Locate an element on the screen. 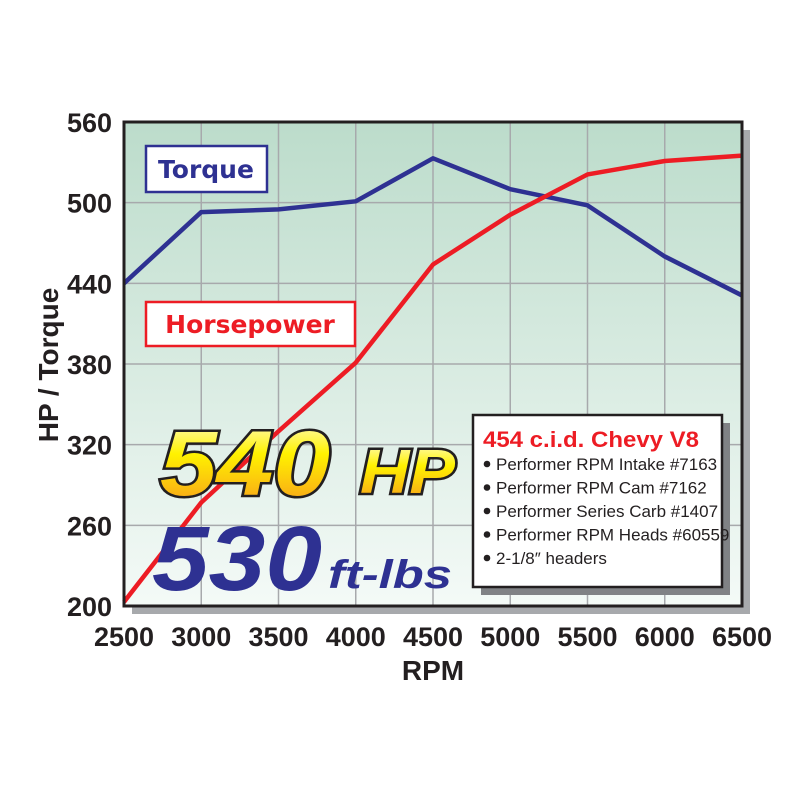 The image size is (800, 800). legend-horsepower: Horsepower is located at coordinates (250, 324).